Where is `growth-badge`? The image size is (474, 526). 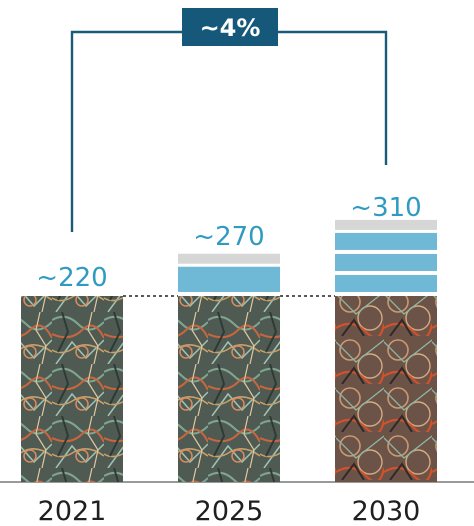
growth-badge is located at coordinates (230, 27).